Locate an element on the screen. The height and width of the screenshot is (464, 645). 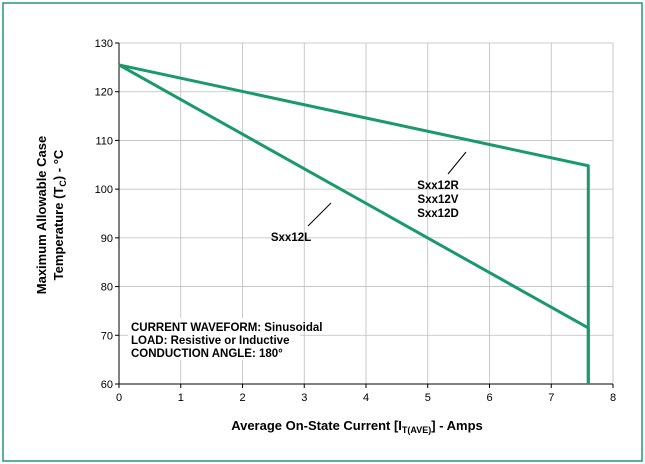
x-tick-label: 8 is located at coordinates (613, 398).